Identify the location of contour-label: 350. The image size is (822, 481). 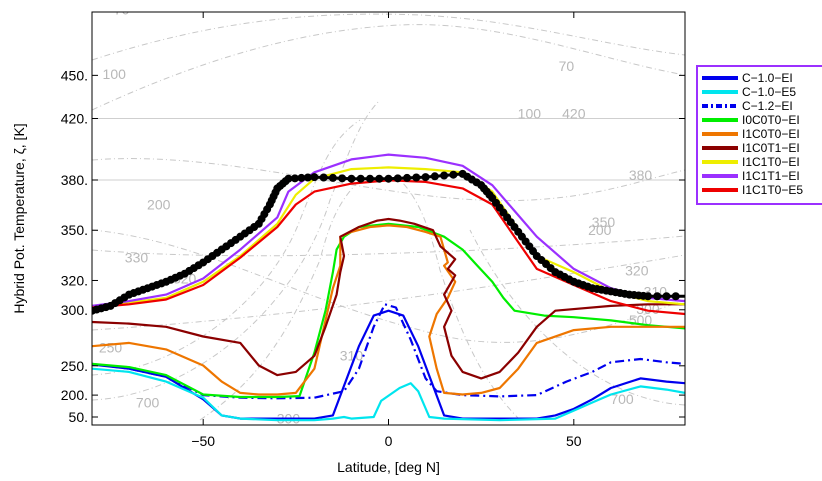
(604, 222).